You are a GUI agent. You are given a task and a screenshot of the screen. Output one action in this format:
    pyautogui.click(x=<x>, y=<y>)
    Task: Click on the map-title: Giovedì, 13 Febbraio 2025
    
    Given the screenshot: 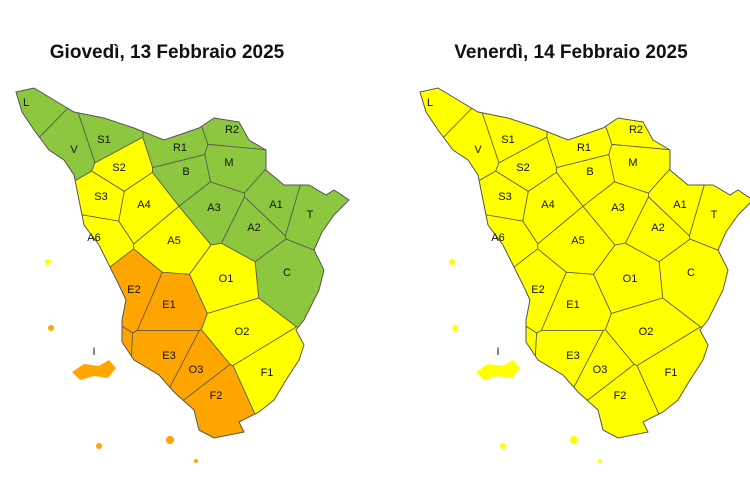 What is the action you would take?
    pyautogui.click(x=167, y=52)
    